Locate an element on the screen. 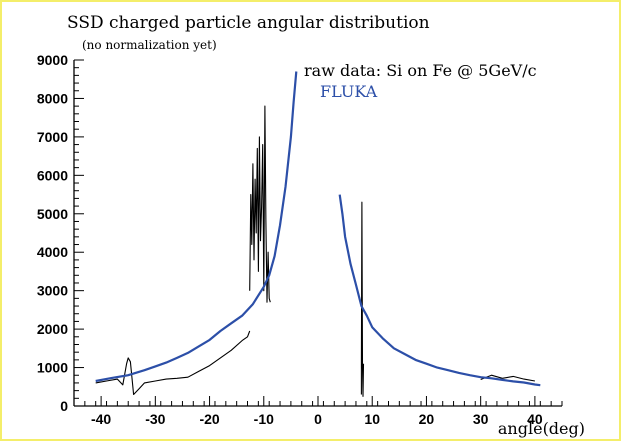 The image size is (621, 441). x-tick-label--40: -40 is located at coordinates (101, 419).